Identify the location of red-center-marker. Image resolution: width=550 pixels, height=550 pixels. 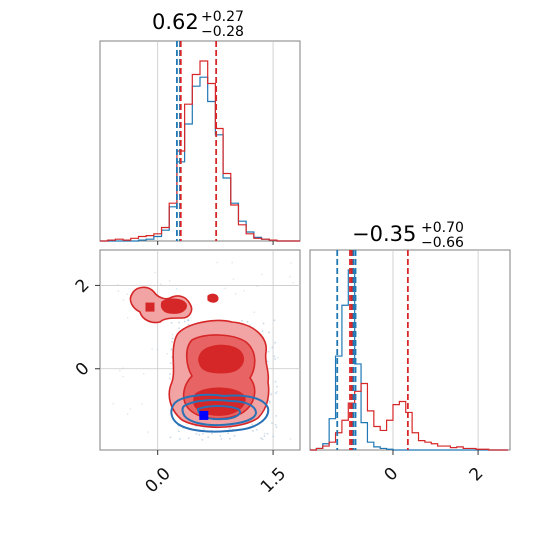
(215, 364).